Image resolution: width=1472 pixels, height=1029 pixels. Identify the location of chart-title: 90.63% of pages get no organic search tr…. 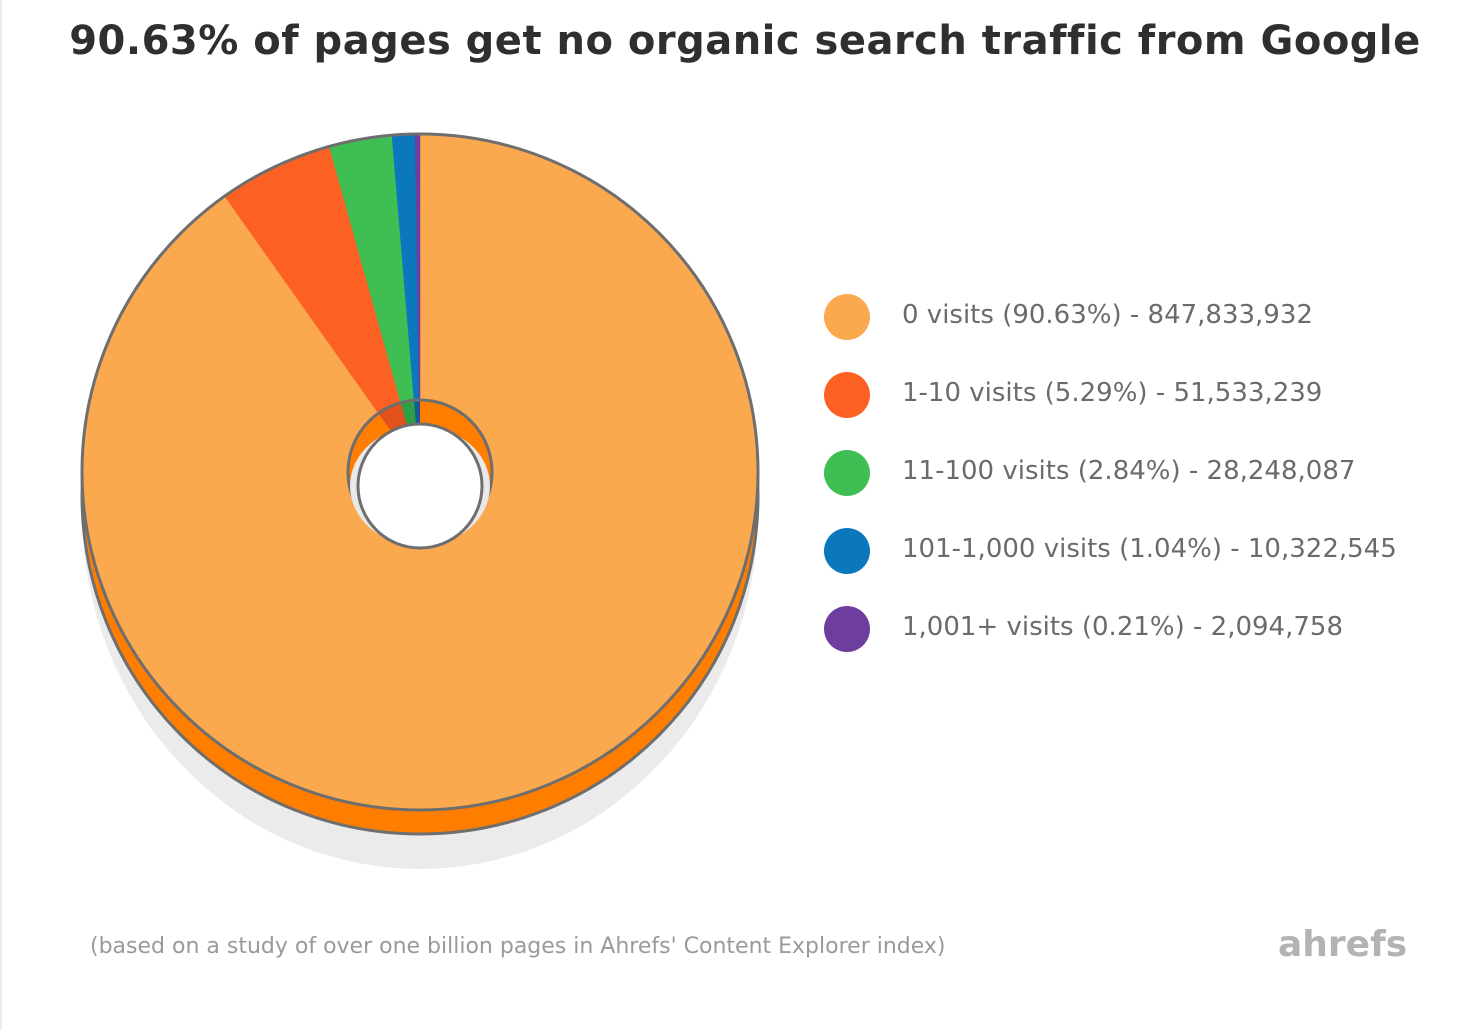
(745, 41).